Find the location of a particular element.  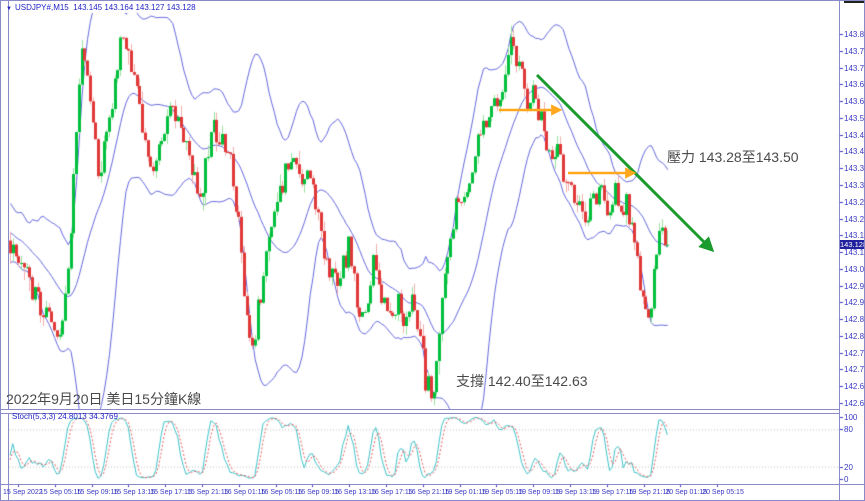

price-axis-label: 142.825 is located at coordinates (854, 336).